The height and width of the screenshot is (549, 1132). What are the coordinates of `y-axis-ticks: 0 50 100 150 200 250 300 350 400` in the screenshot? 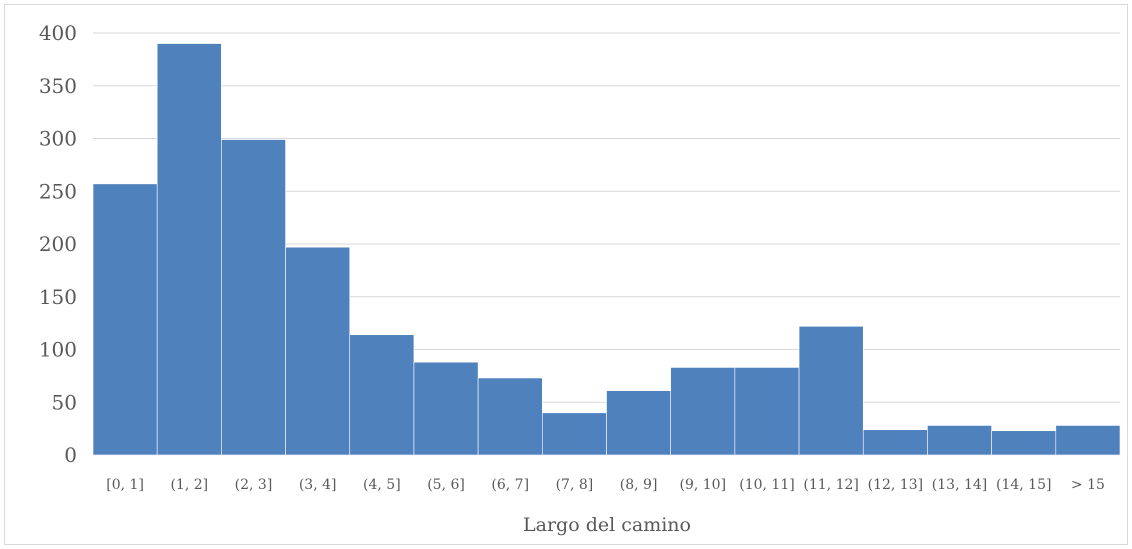 It's located at (58, 244).